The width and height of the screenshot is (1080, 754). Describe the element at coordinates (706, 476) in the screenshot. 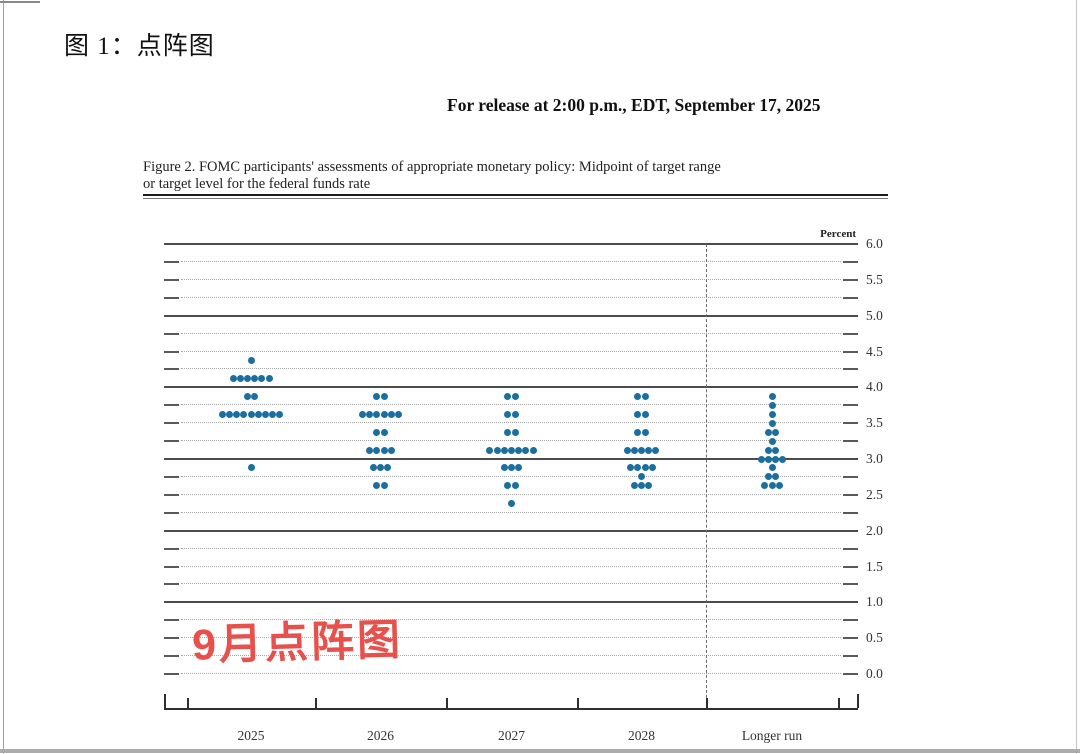

I see `longer-run-divider` at that location.